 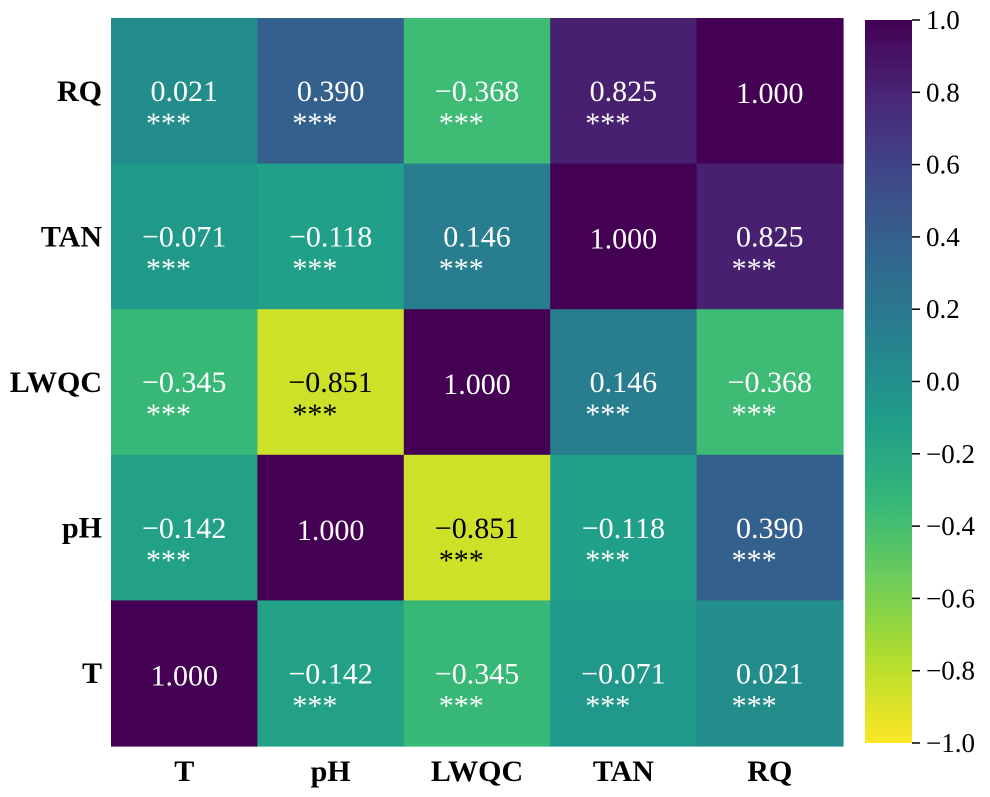 I want to click on colorbar-tick-label: 0.0, so click(x=943, y=382).